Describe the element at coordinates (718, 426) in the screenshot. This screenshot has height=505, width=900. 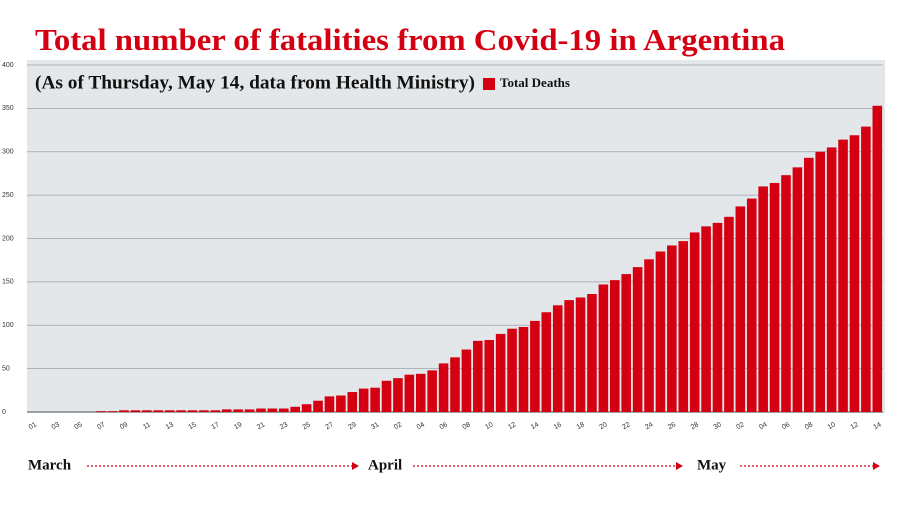
I see `x-tick-label: 30` at that location.